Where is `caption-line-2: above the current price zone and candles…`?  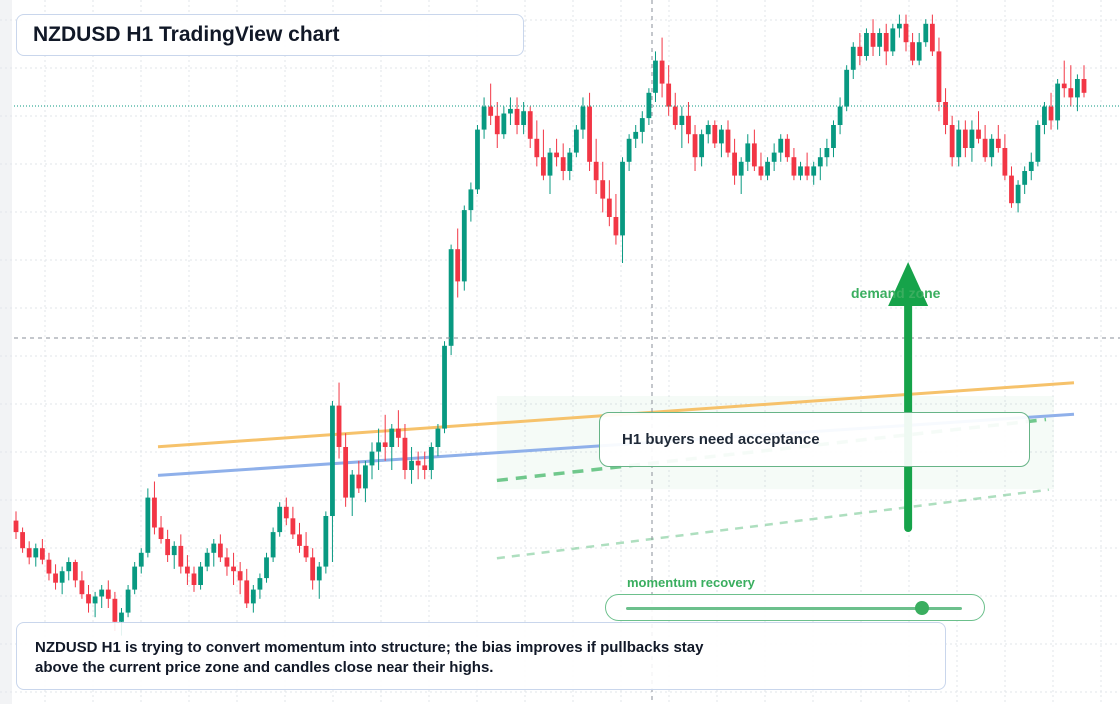
caption-line-2: above the current price zone and candles… is located at coordinates (264, 667).